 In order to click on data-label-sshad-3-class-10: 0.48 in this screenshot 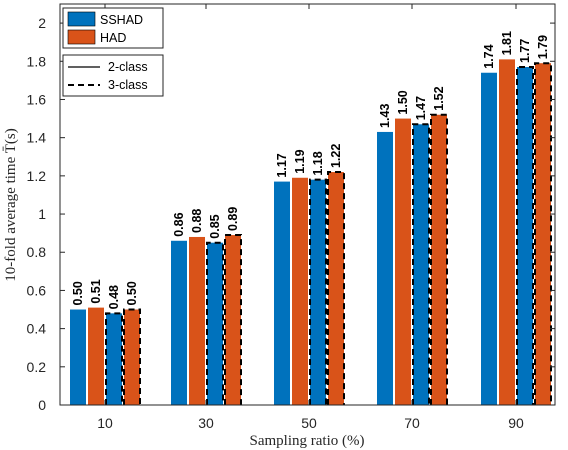, I will do `click(114, 297)`.